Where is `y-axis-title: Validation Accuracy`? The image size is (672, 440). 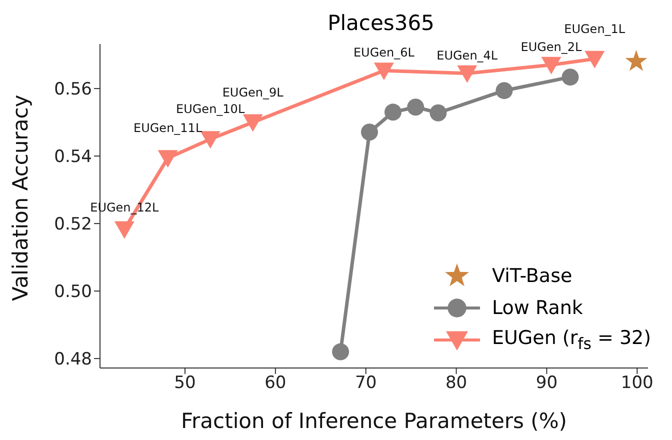 y-axis-title: Validation Accuracy is located at coordinates (20, 197).